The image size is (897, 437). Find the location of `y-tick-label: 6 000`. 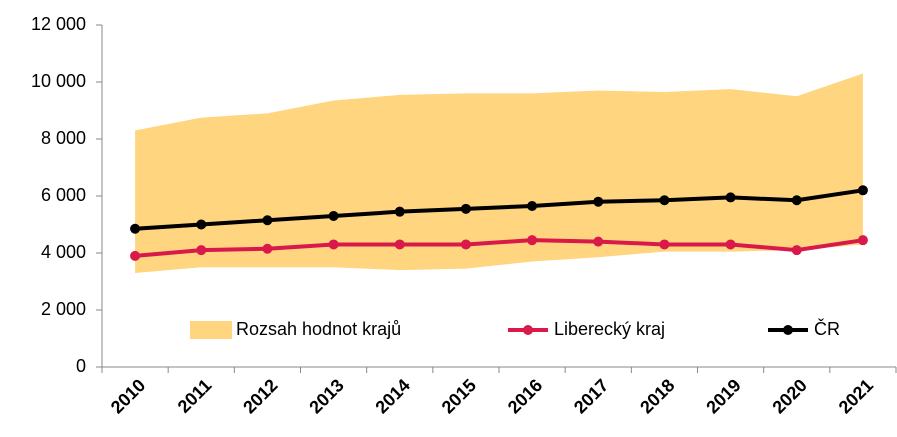

y-tick-label: 6 000 is located at coordinates (63, 195).